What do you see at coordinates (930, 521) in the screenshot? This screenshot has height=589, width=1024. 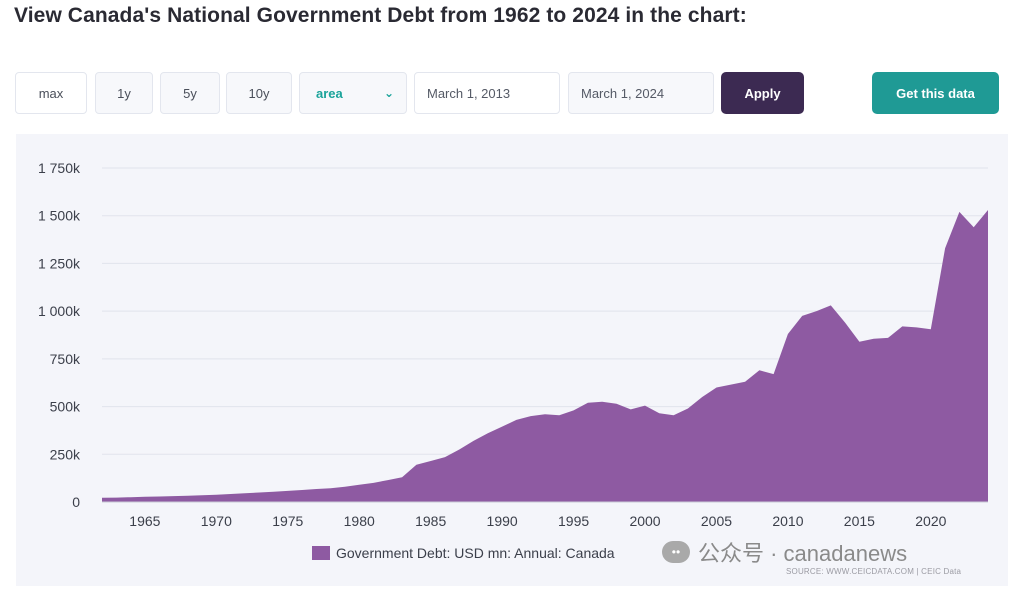 I see `x-tick-label: 2020` at bounding box center [930, 521].